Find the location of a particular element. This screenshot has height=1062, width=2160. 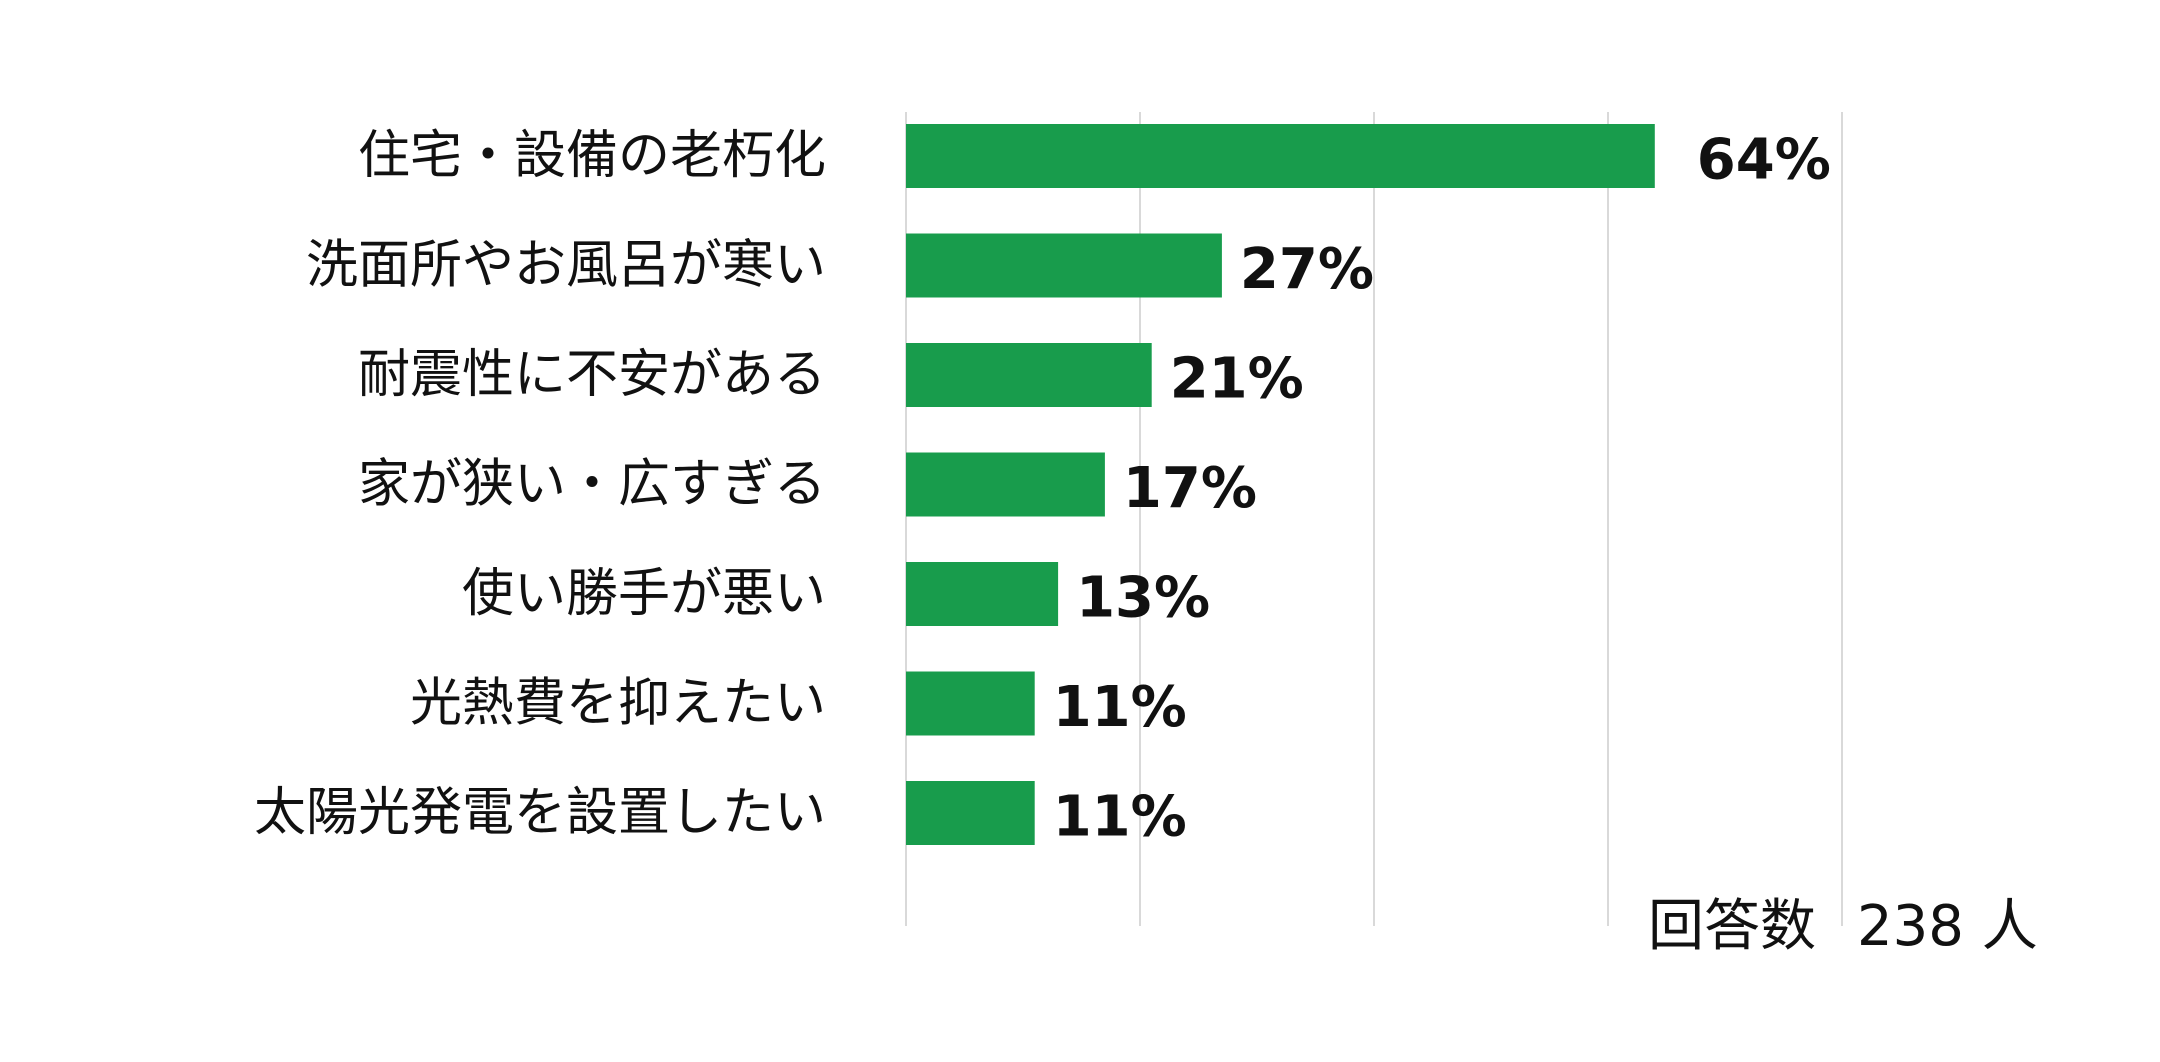

category-label: 洗面所やお風呂が寒い is located at coordinates (566, 266).